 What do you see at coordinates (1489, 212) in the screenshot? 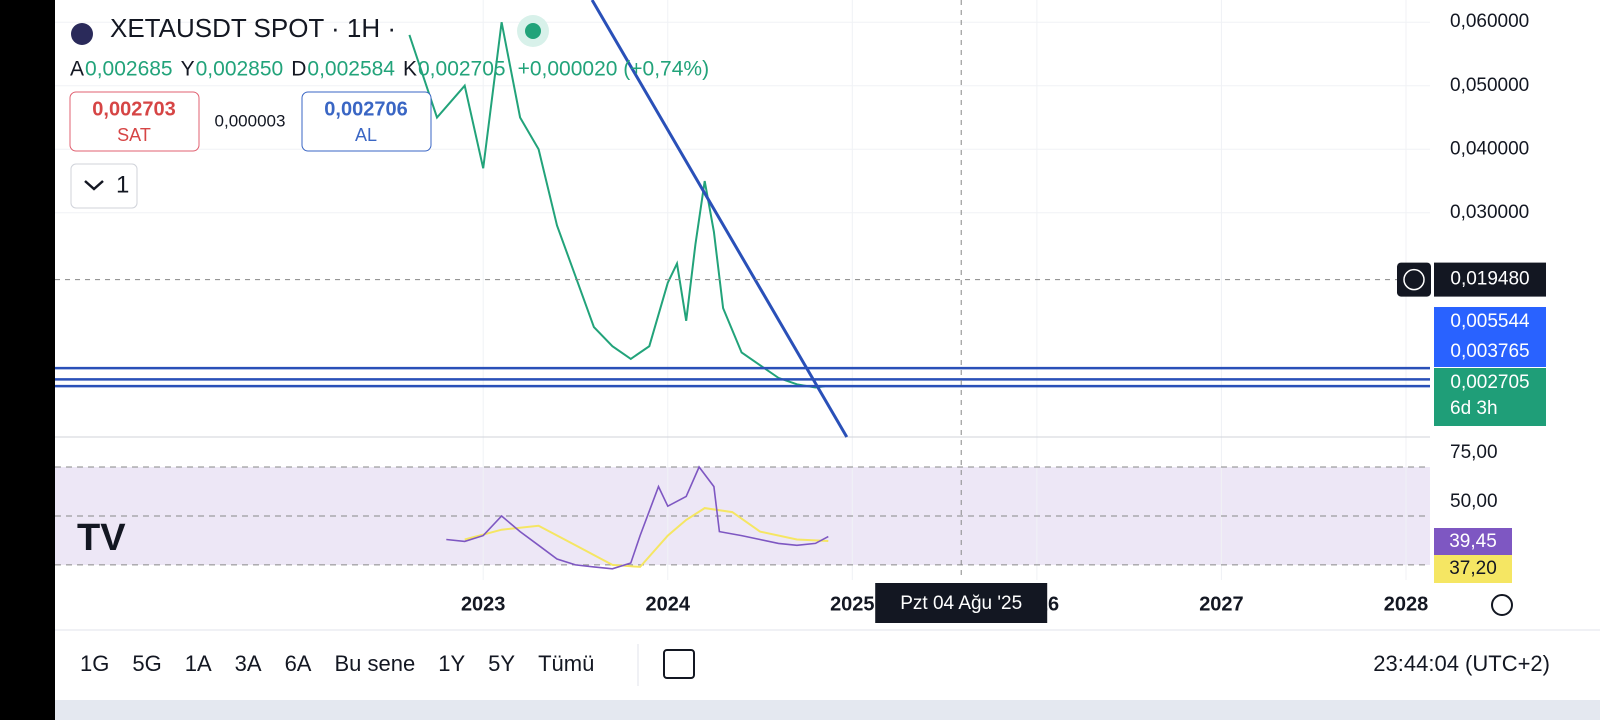
I see `price-tick-label: 0,030000` at bounding box center [1489, 212].